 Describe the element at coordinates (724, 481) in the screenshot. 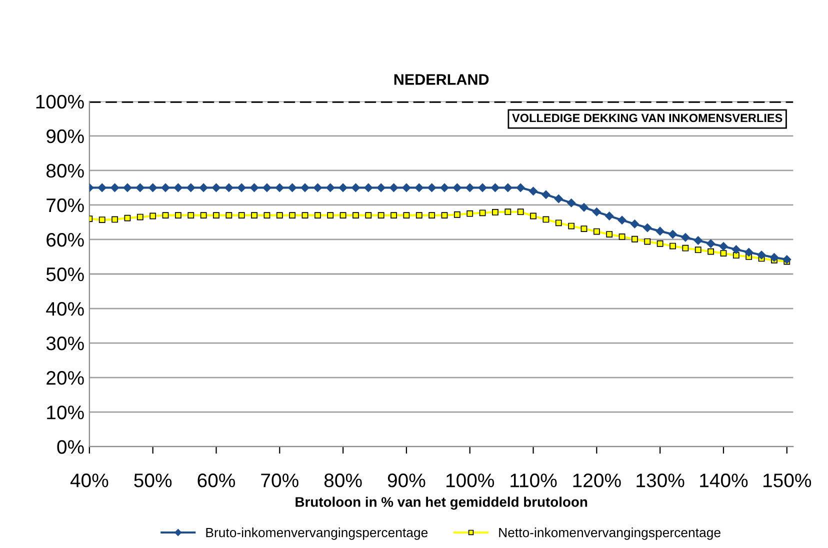

I see `x-tick-label: 140%` at that location.